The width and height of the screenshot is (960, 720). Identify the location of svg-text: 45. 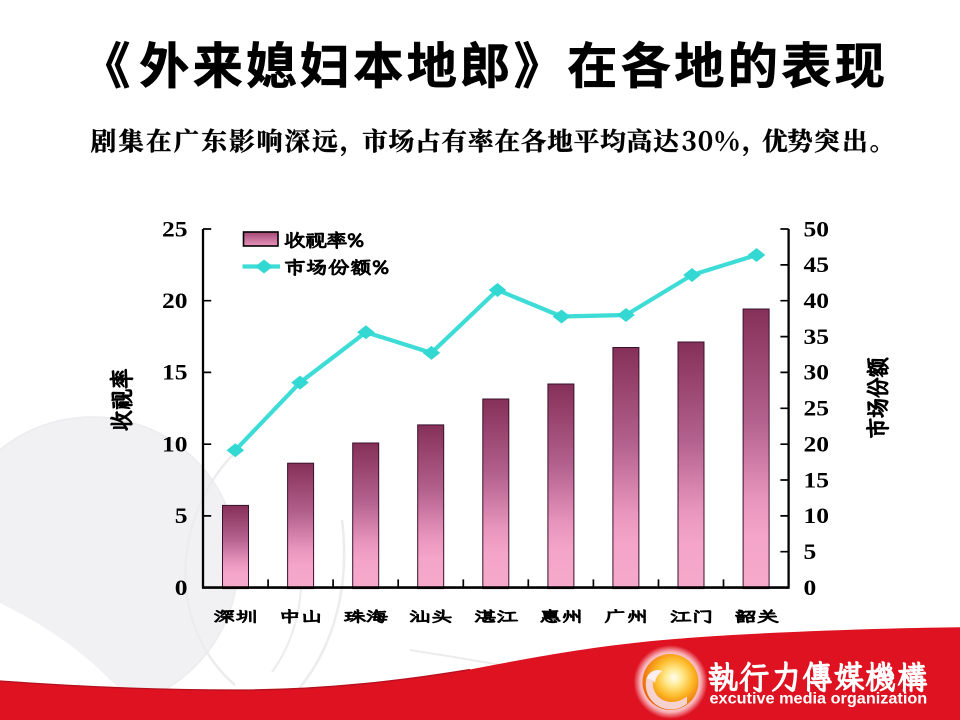
(817, 266).